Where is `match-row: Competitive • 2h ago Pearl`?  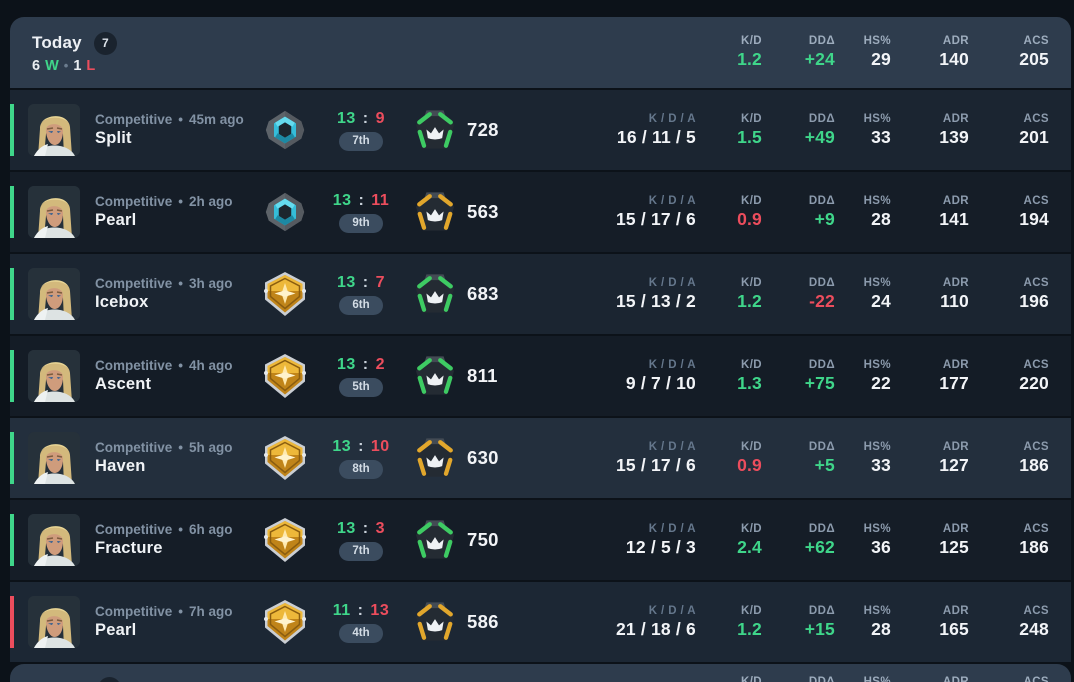 match-row: Competitive • 2h ago Pearl is located at coordinates (540, 212).